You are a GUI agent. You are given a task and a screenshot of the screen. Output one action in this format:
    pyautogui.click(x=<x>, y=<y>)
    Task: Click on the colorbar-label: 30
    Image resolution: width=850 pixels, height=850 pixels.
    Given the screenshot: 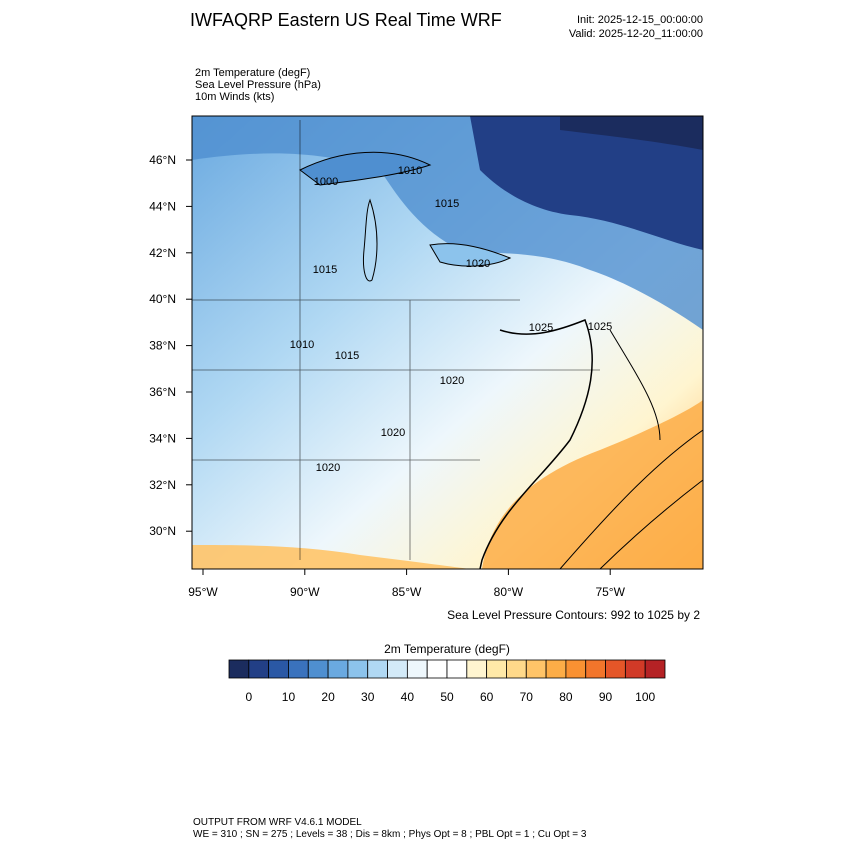 What is the action you would take?
    pyautogui.click(x=368, y=697)
    